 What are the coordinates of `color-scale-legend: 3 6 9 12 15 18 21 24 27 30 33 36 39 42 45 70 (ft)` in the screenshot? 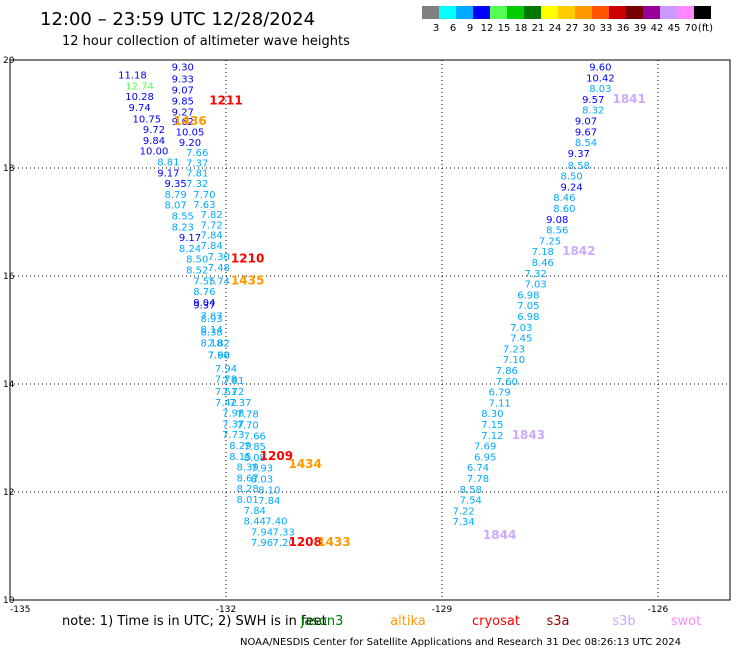 It's located at (567, 20).